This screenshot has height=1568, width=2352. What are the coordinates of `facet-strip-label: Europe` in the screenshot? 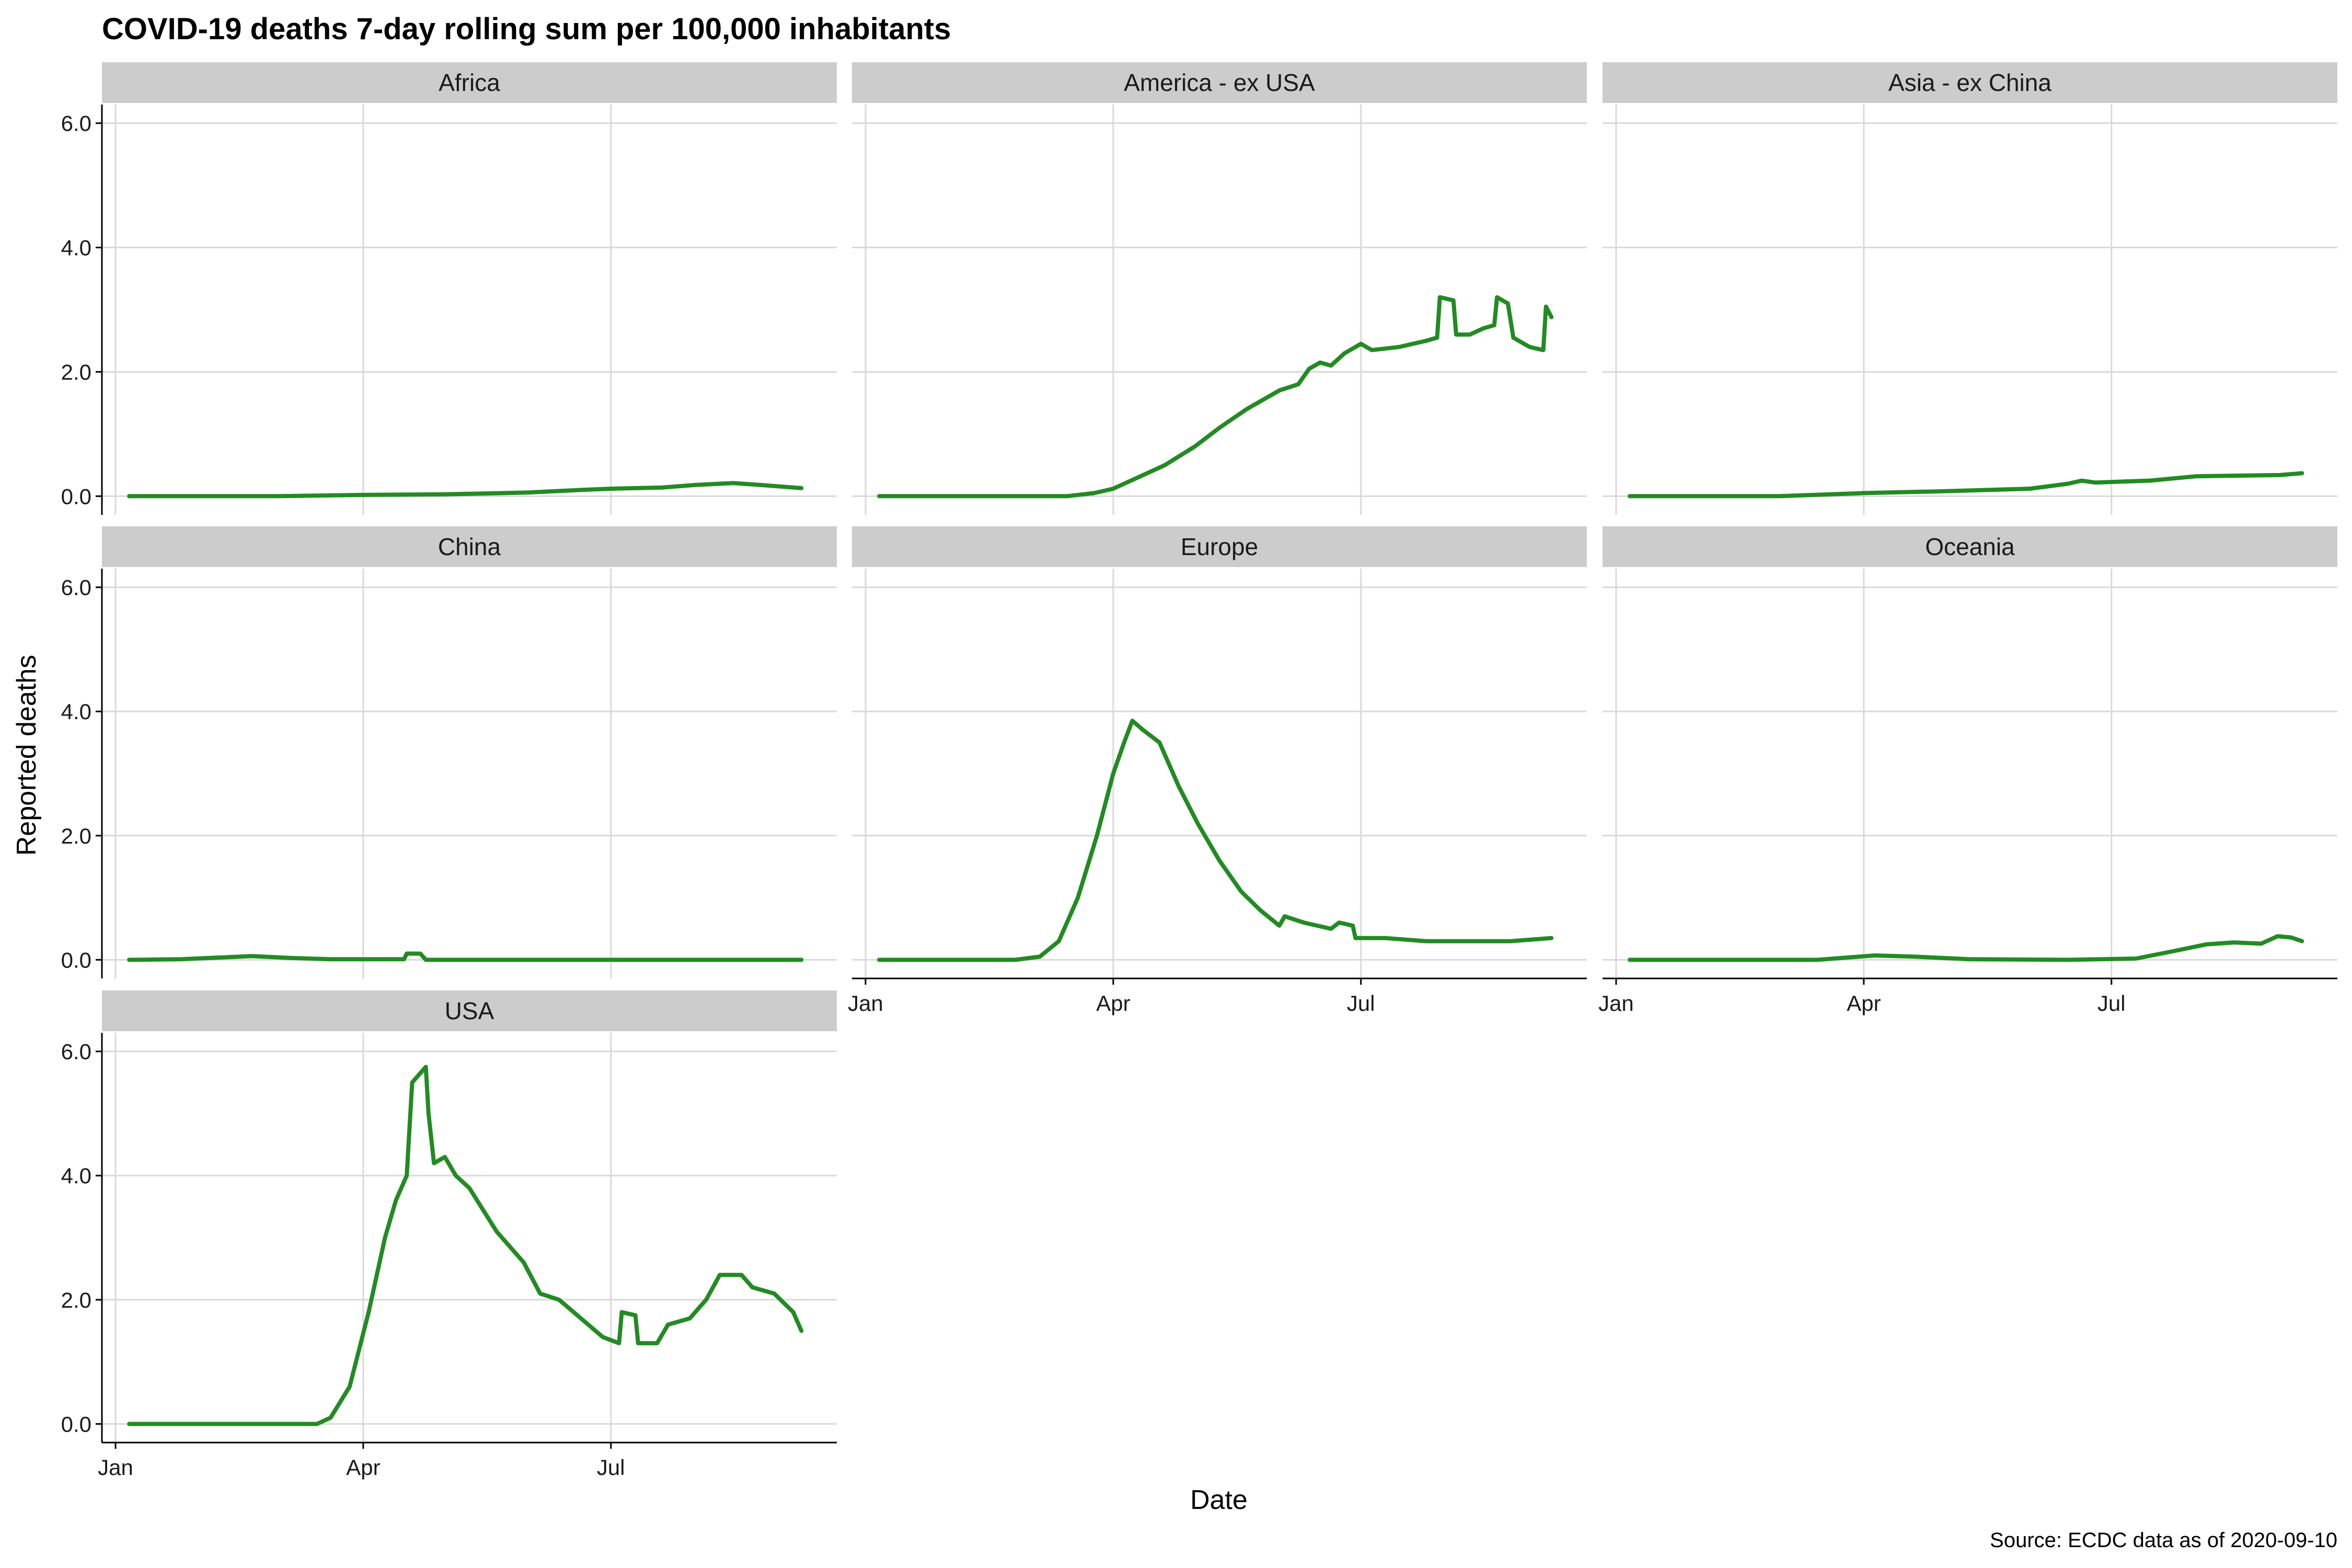 It's located at (1219, 546).